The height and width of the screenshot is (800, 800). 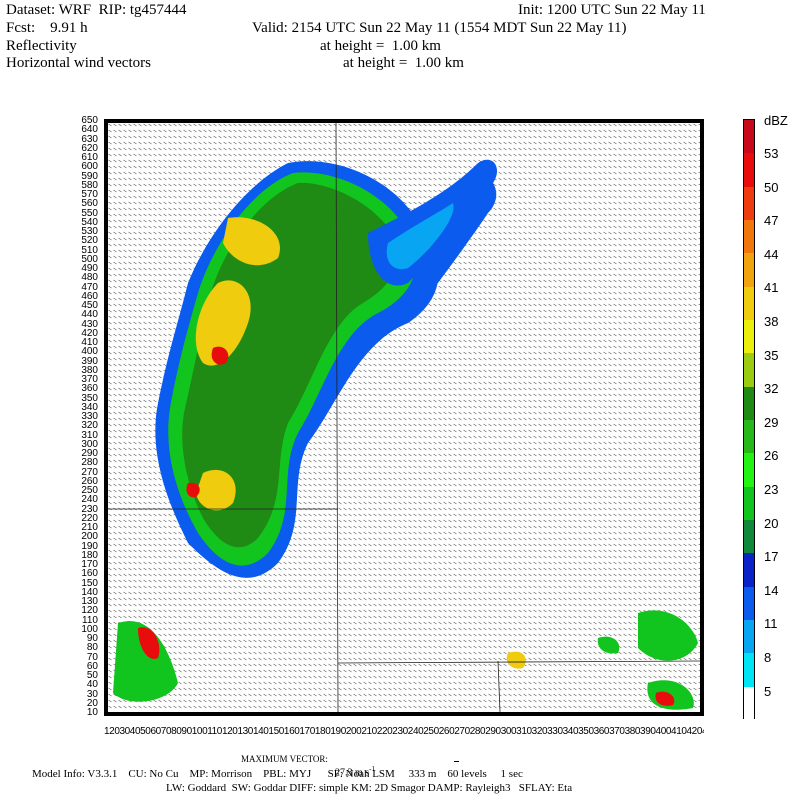 I want to click on y-tick-label: 80, so click(x=92, y=648).